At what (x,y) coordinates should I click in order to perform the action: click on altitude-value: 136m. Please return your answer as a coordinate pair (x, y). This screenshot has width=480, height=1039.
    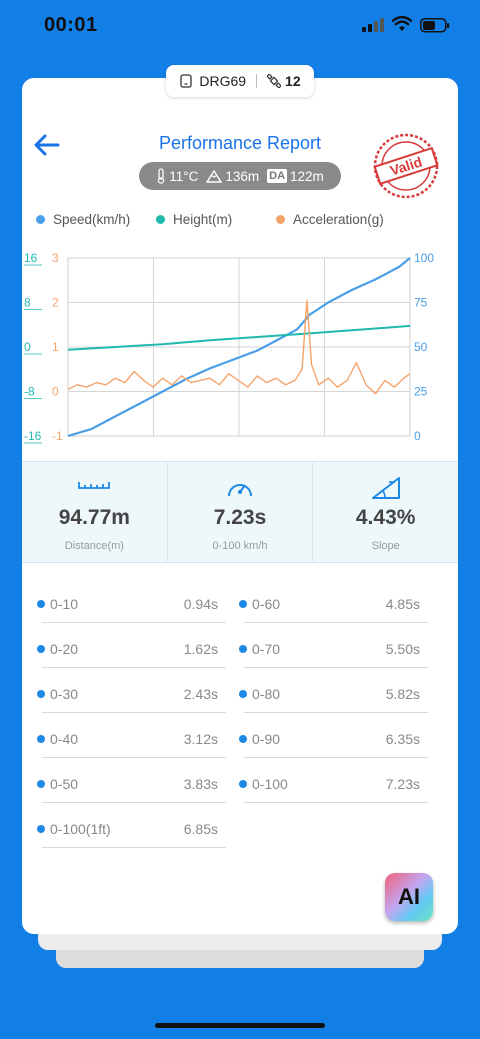
    Looking at the image, I should click on (242, 176).